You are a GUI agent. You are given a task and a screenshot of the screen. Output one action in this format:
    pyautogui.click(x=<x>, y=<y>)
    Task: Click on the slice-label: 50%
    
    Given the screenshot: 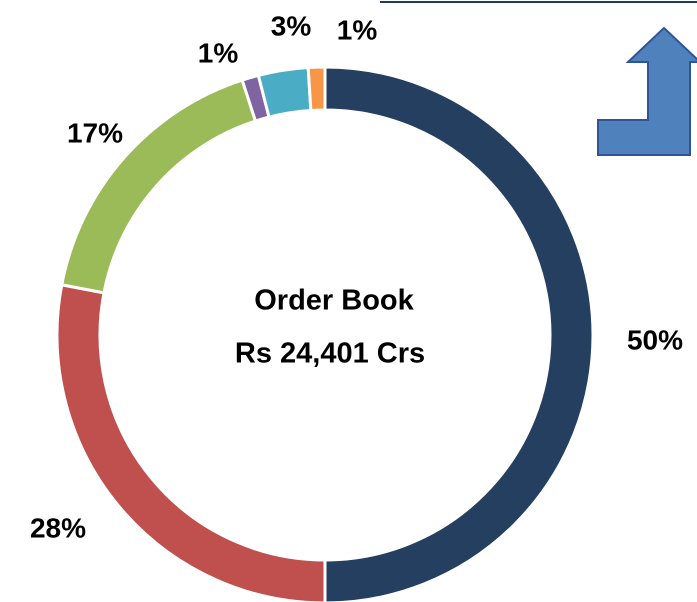 What is the action you would take?
    pyautogui.click(x=655, y=339)
    